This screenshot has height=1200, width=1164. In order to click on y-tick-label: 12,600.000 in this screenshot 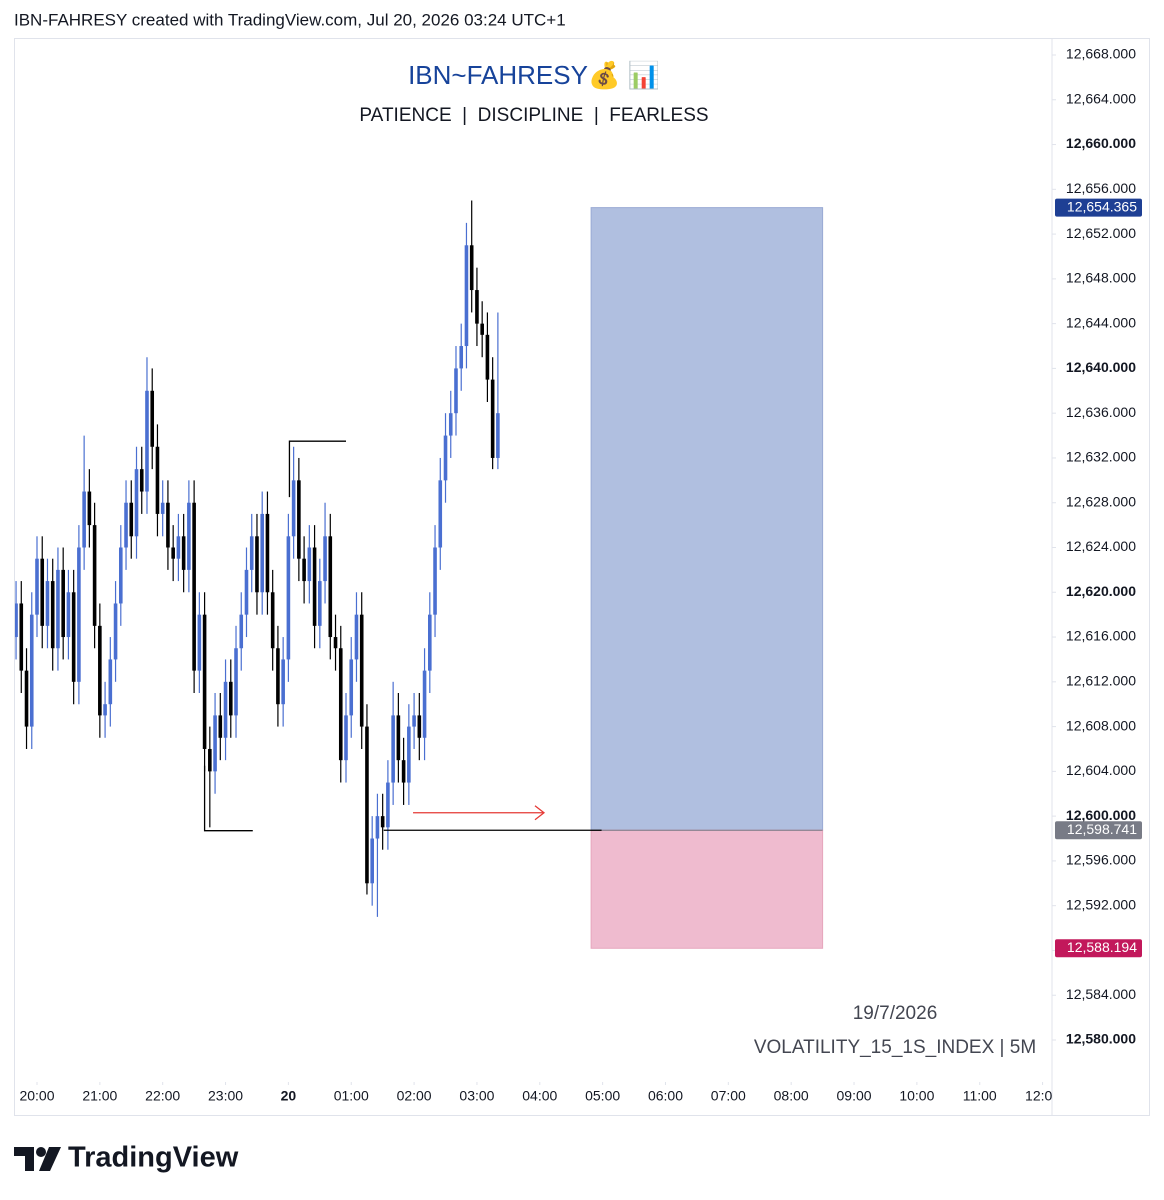, I will do `click(1101, 815)`.